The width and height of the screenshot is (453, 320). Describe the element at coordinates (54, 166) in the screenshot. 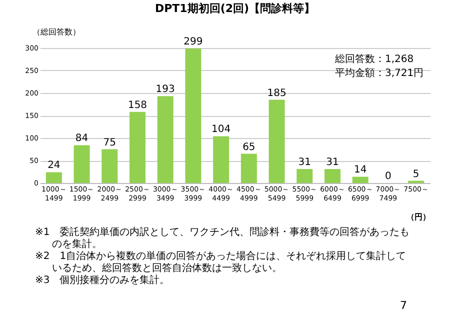

I see `data-label: 24` at that location.